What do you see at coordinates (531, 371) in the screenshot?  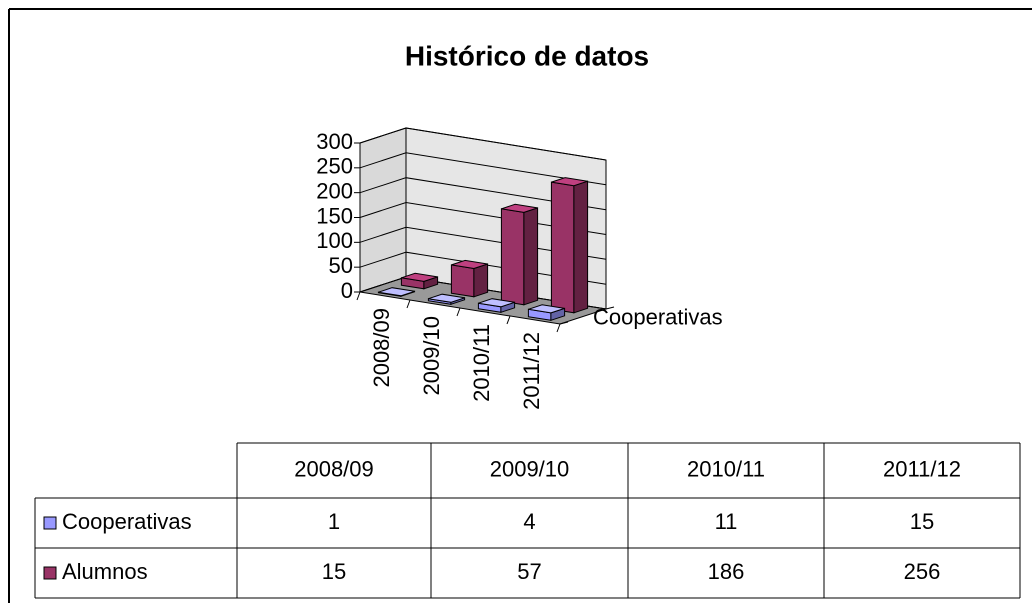 I see `x-tick-label: 2011/12` at bounding box center [531, 371].